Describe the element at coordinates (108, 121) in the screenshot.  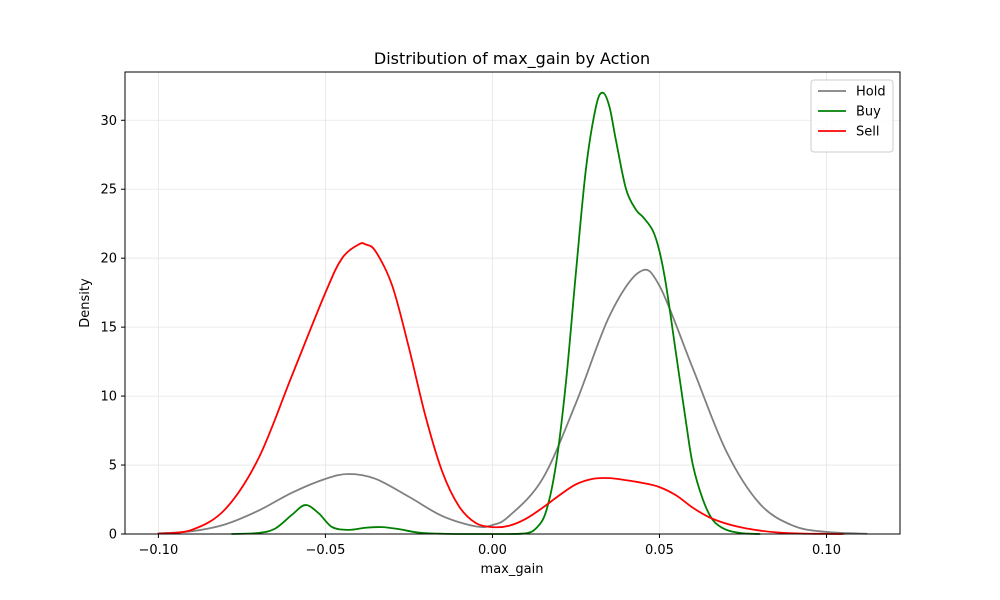
I see `y-tick-label: 30` at that location.